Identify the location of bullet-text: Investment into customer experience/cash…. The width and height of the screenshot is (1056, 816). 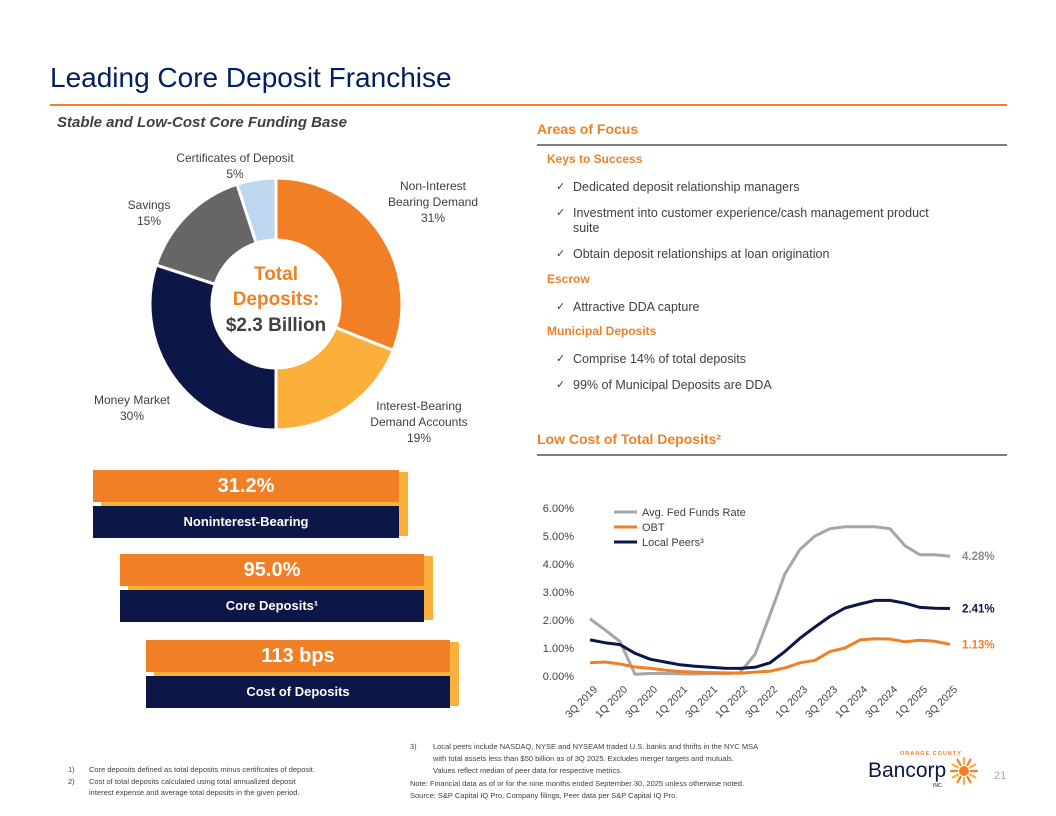
(751, 213).